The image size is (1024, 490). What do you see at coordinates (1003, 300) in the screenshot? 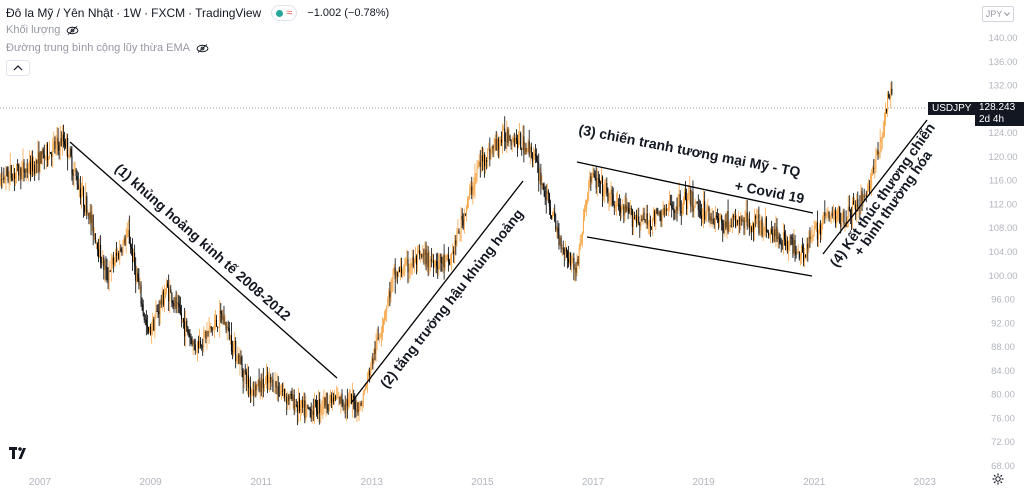
I see `y-axis-tick-label: 96.00` at bounding box center [1003, 300].